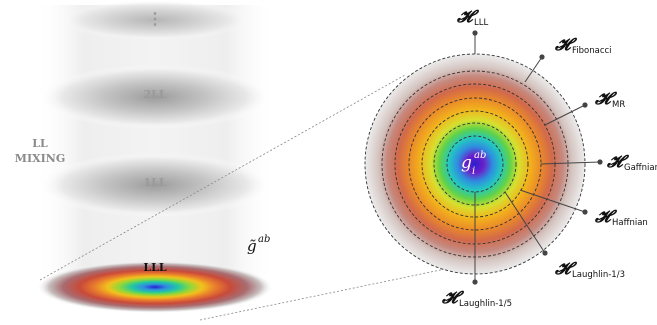  Describe the element at coordinates (585, 212) in the screenshot. I see `pointer-dot-haffnian` at that location.